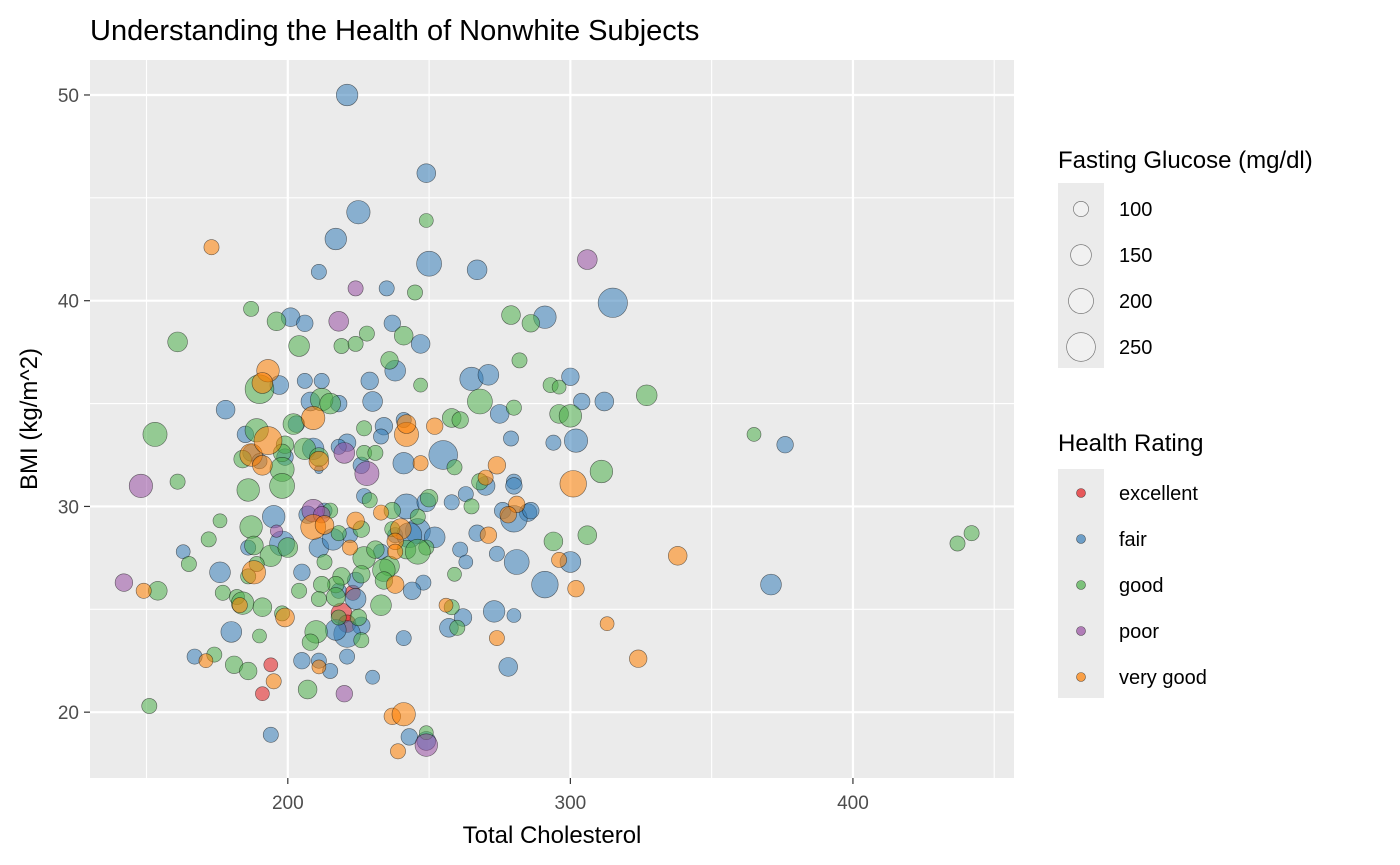 The image size is (1400, 865). Describe the element at coordinates (29, 419) in the screenshot. I see `y-axis-title: BMI (kg/m^2)` at that location.